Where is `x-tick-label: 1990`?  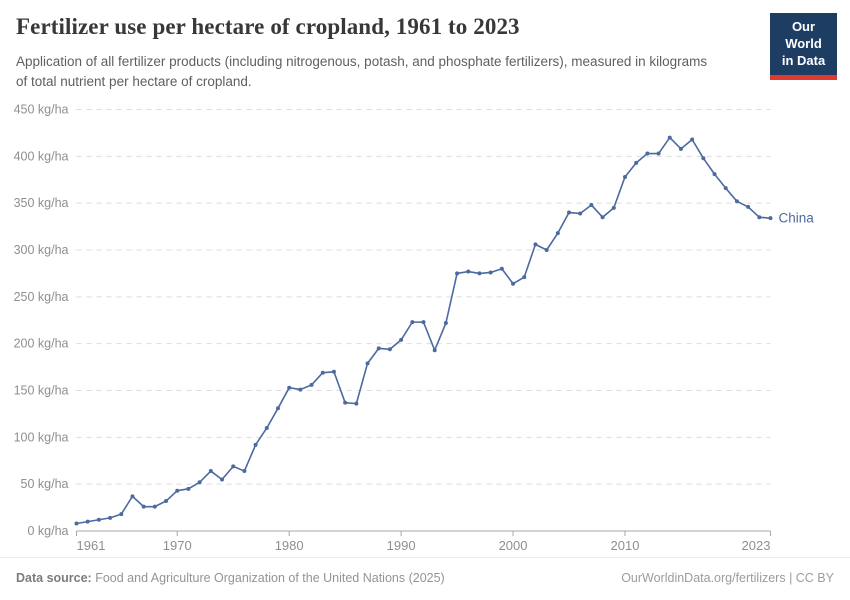
x-tick-label: 1990 is located at coordinates (401, 545).